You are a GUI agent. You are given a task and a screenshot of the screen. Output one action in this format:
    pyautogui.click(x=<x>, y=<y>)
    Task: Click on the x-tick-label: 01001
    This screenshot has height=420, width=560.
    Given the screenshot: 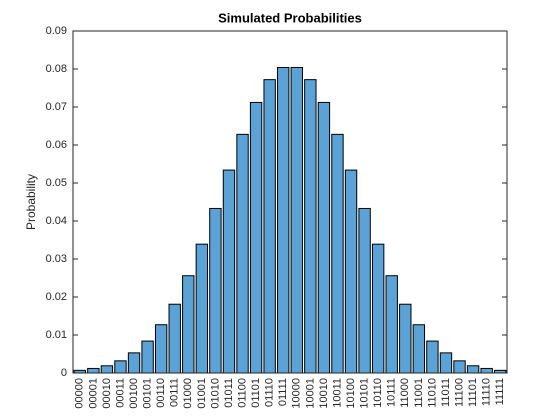 What is the action you would take?
    pyautogui.click(x=202, y=393)
    